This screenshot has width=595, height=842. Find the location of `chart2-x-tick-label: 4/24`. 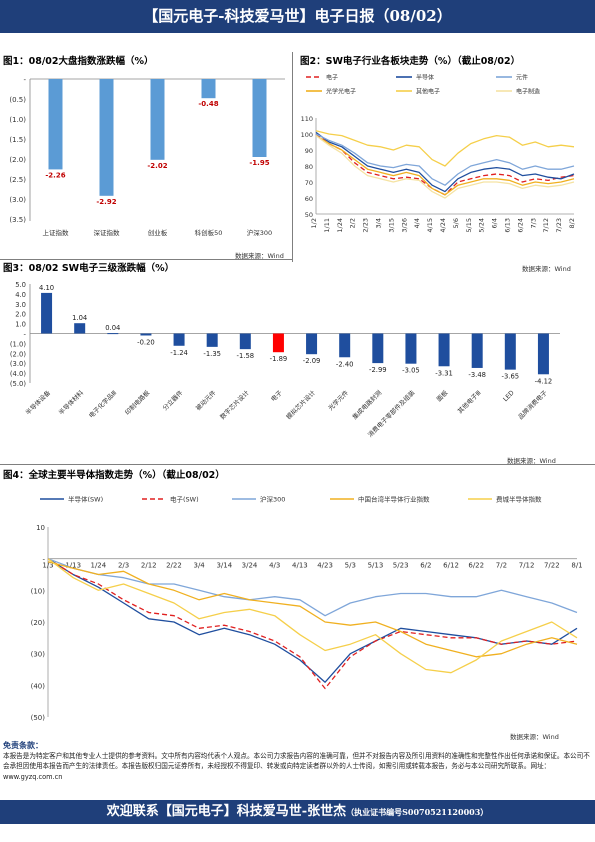

chart2-x-tick-label: 4/24 is located at coordinates (443, 225).